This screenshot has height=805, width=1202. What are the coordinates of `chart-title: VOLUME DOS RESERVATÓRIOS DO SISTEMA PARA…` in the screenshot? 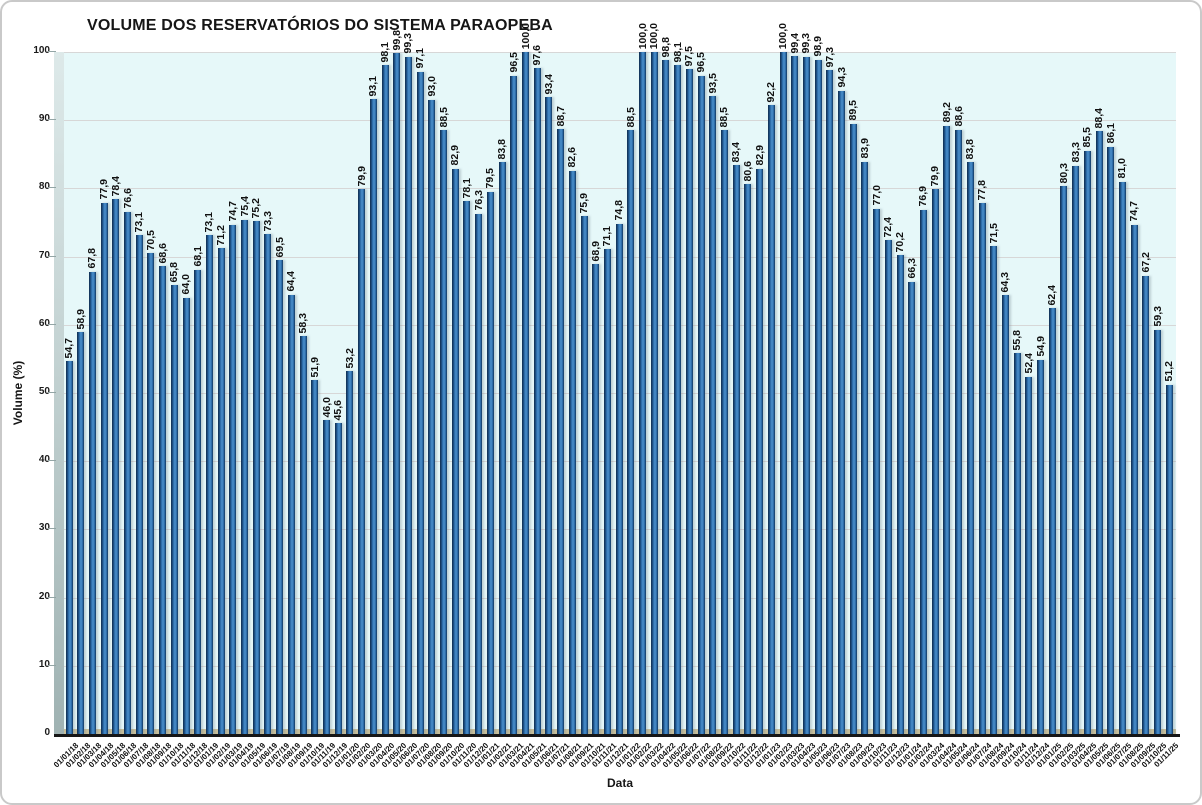 It's located at (320, 25).